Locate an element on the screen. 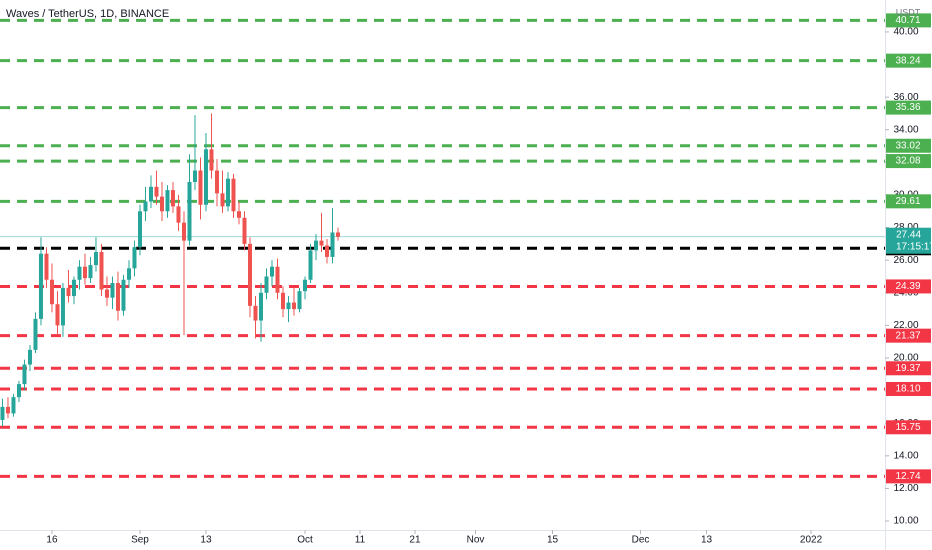  y-tick-label: 26.00 is located at coordinates (905, 260).